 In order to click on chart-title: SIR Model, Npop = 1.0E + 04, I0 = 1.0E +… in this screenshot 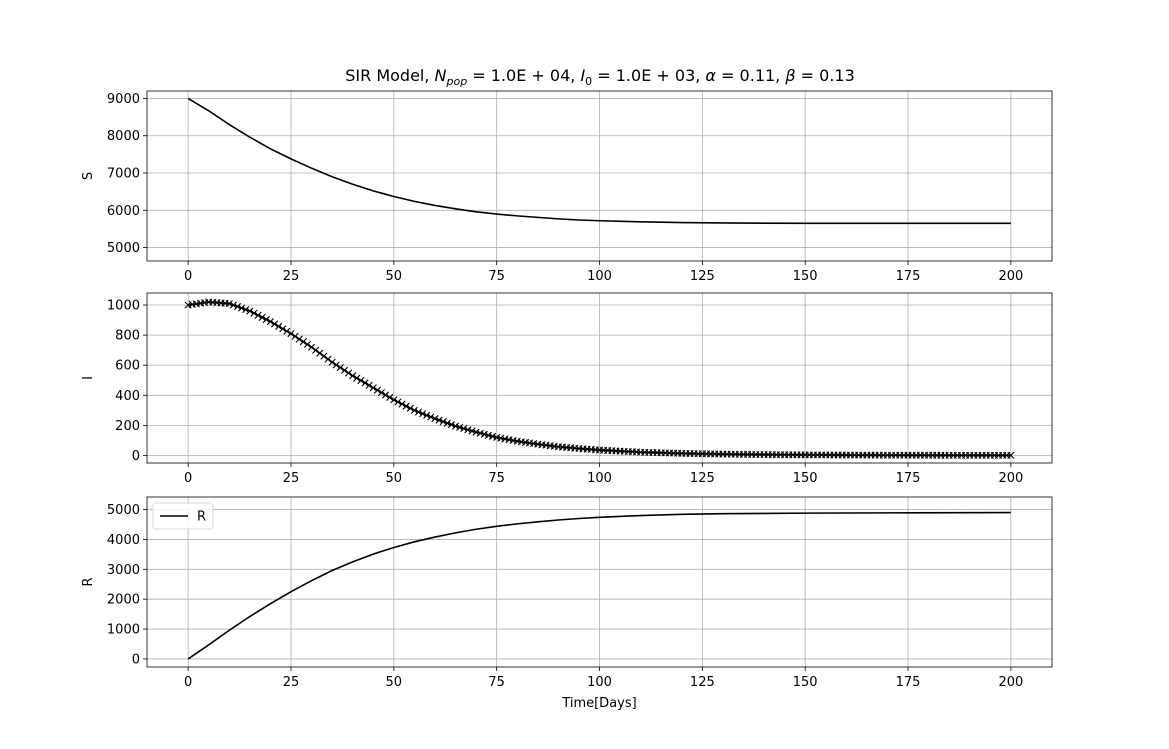, I will do `click(600, 77)`.